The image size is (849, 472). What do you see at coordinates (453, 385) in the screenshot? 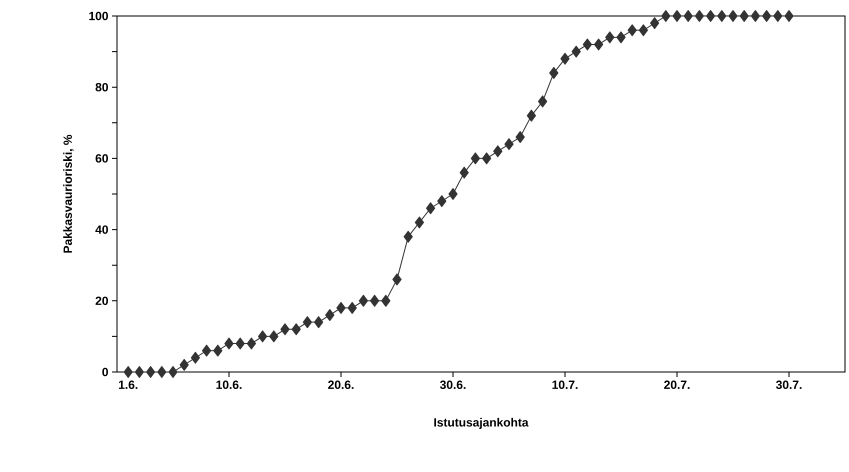
I see `x-tick-label: 30.6.` at bounding box center [453, 385].